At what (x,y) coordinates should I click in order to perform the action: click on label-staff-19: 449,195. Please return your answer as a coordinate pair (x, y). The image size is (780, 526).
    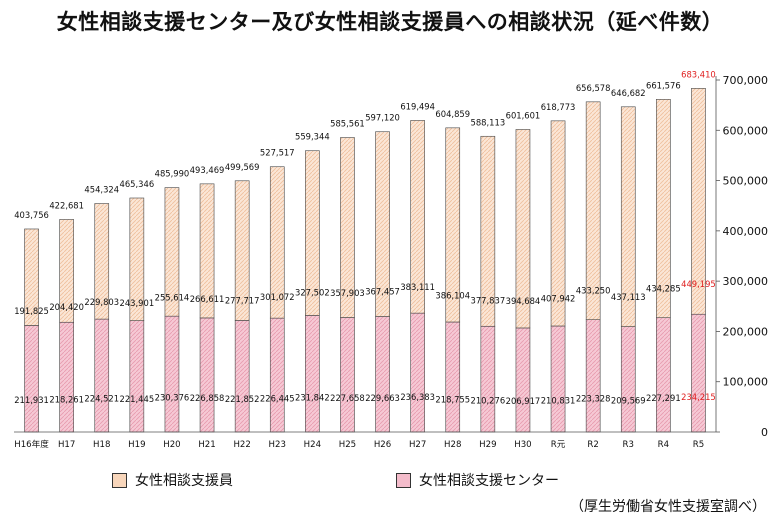
    Looking at the image, I should click on (698, 284).